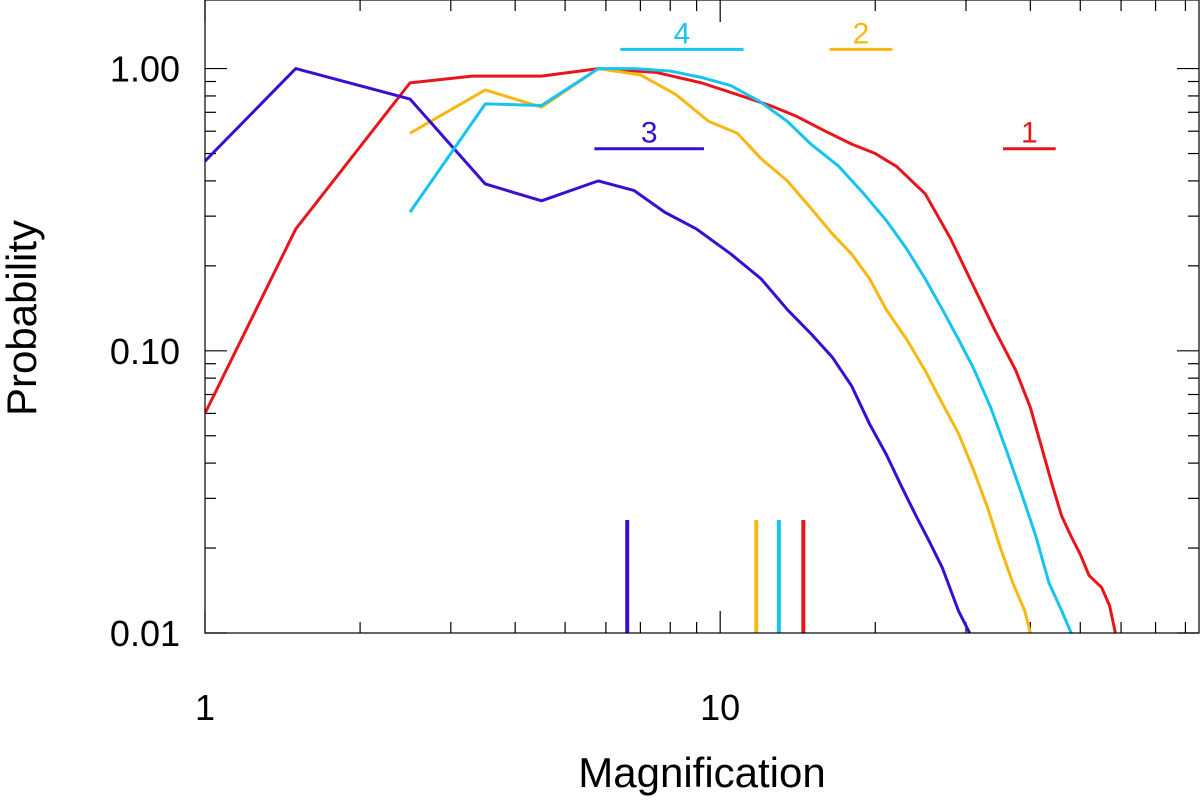 This screenshot has height=805, width=1200. Describe the element at coordinates (861, 33) in the screenshot. I see `tag-label-2: 2` at that location.